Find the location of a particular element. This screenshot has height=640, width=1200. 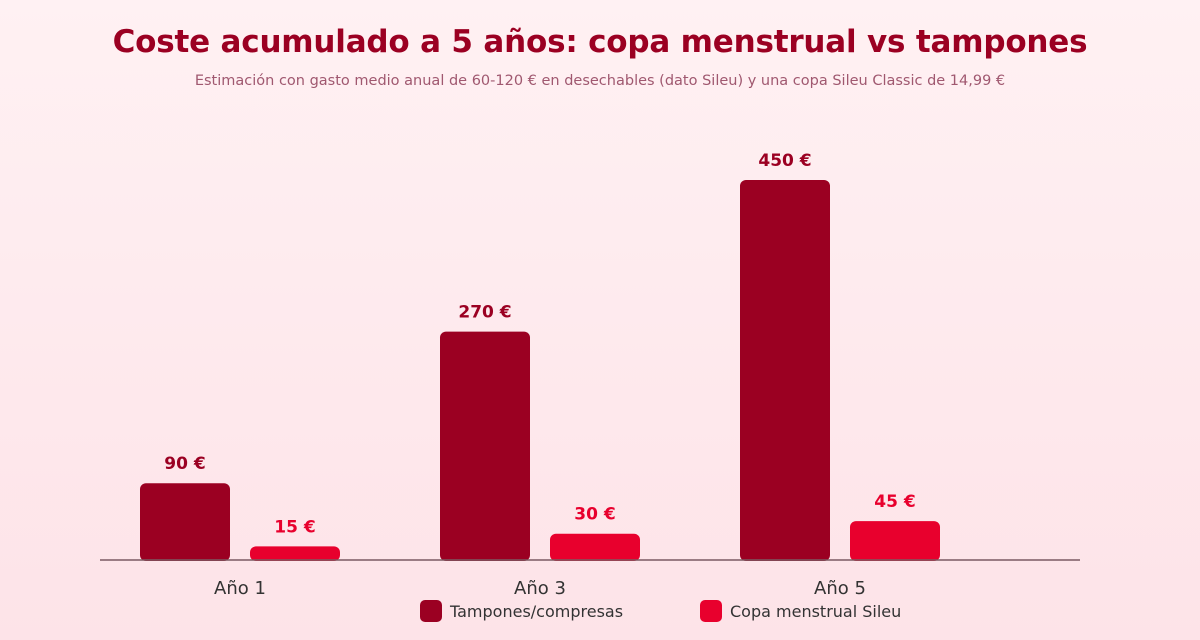

legend-swatch-copa is located at coordinates (711, 611).